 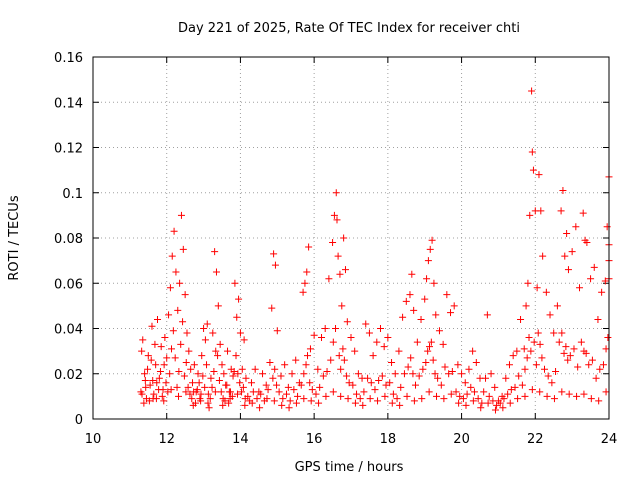 I want to click on x-tick-label: 18, so click(x=388, y=439).